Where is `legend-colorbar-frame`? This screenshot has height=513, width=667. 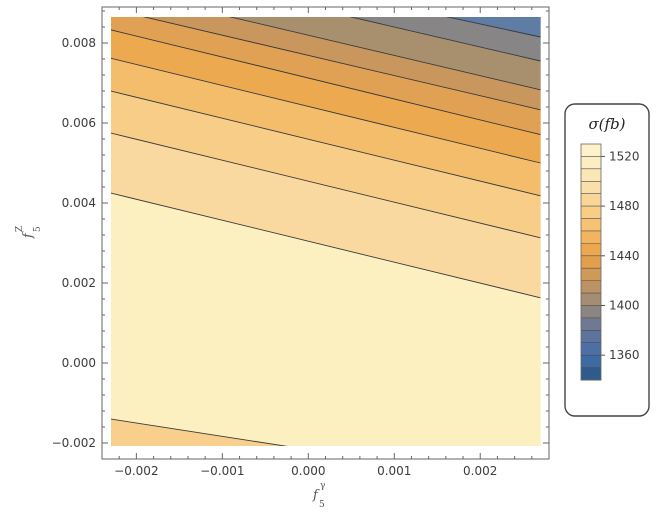
legend-colorbar-frame is located at coordinates (591, 262).